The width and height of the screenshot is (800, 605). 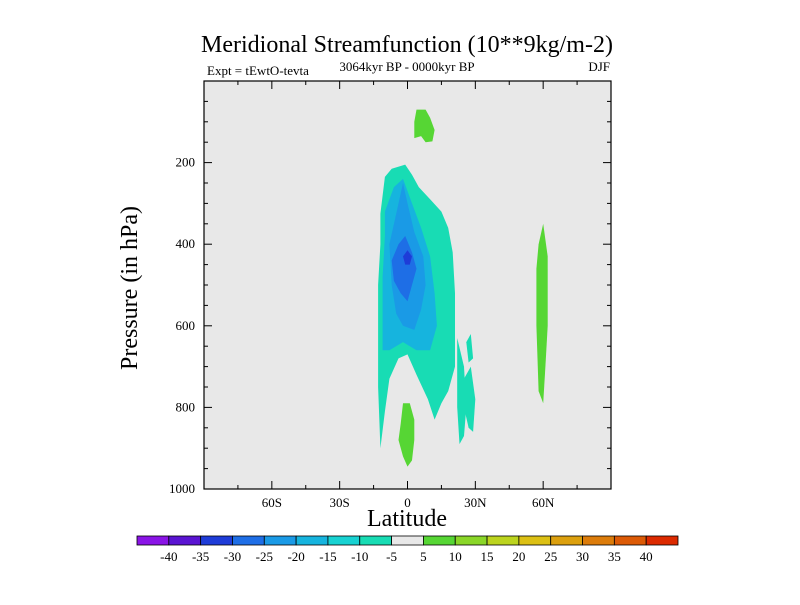 I want to click on colorbar-label: -5, so click(x=391, y=556).